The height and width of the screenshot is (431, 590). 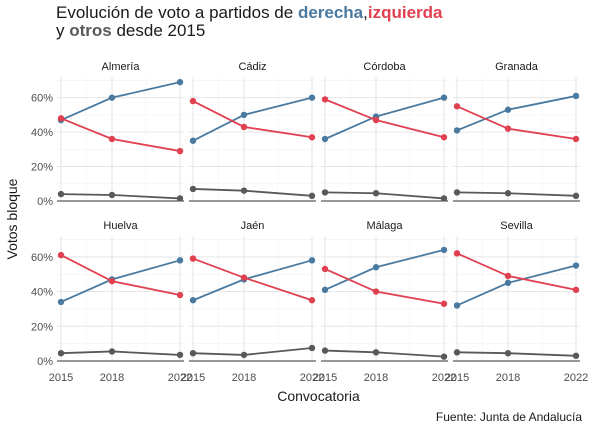 I want to click on data-point-otros-granada-2022, so click(x=576, y=196).